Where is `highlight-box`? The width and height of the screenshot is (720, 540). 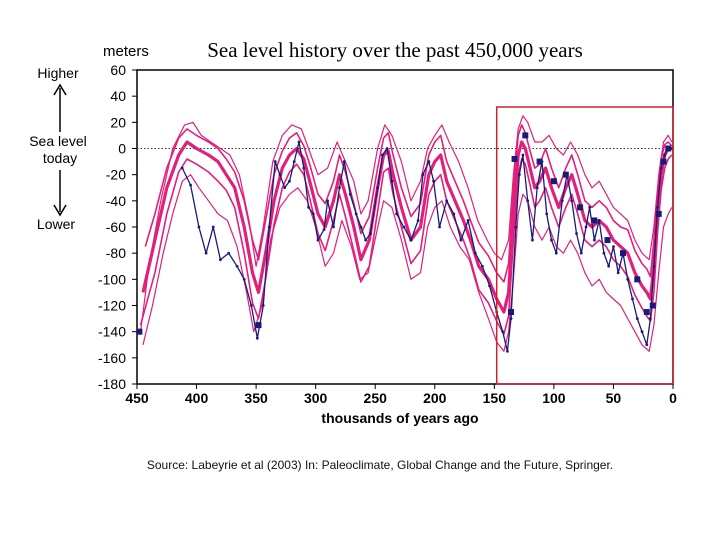 highlight-box is located at coordinates (584, 245).